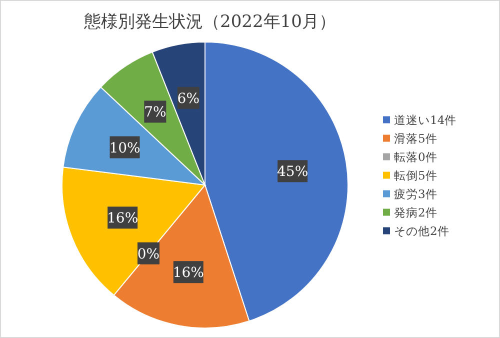 The height and width of the screenshot is (338, 500). What do you see at coordinates (416, 212) in the screenshot?
I see `legend-label: 発病2件` at bounding box center [416, 212].